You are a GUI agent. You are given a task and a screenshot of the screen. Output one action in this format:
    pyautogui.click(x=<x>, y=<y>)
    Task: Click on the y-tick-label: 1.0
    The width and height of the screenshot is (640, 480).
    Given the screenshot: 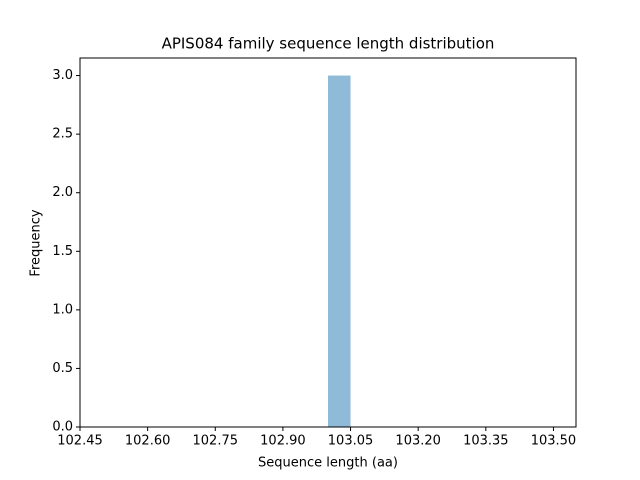 What is the action you would take?
    pyautogui.click(x=62, y=309)
    